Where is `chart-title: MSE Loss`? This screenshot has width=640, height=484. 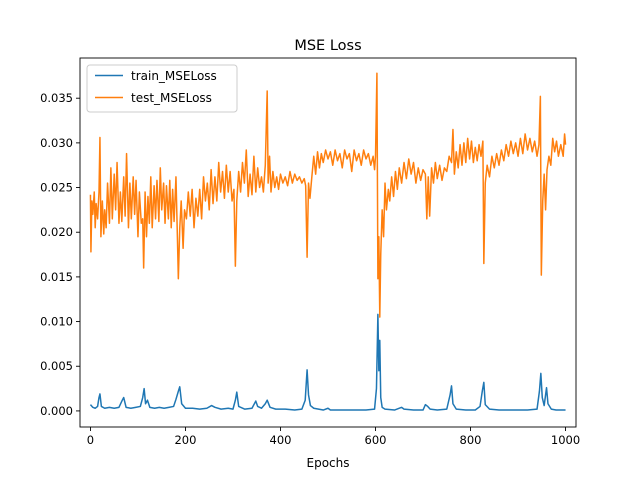 chart-title: MSE Loss is located at coordinates (327, 46).